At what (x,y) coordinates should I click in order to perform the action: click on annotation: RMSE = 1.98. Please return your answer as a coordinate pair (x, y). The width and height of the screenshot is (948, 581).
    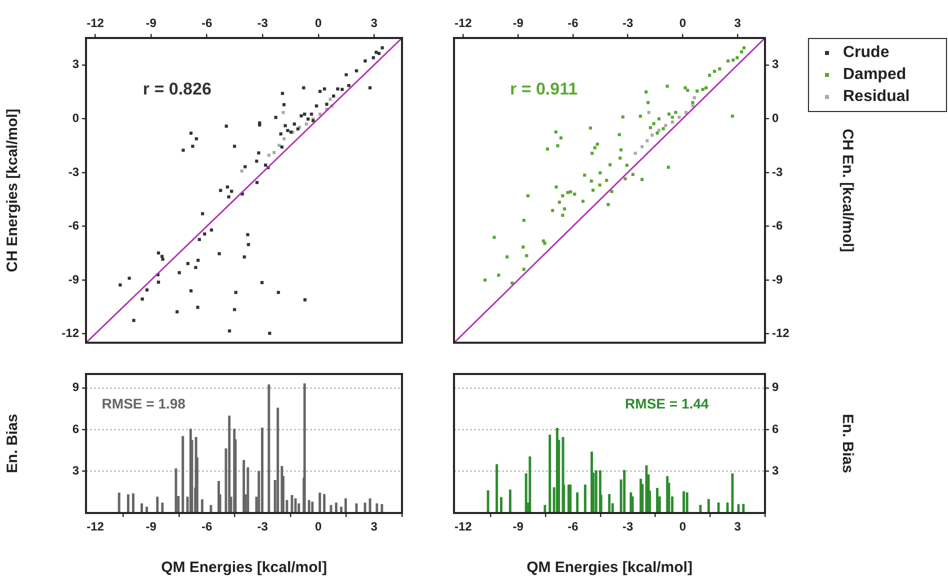
    Looking at the image, I should click on (144, 403).